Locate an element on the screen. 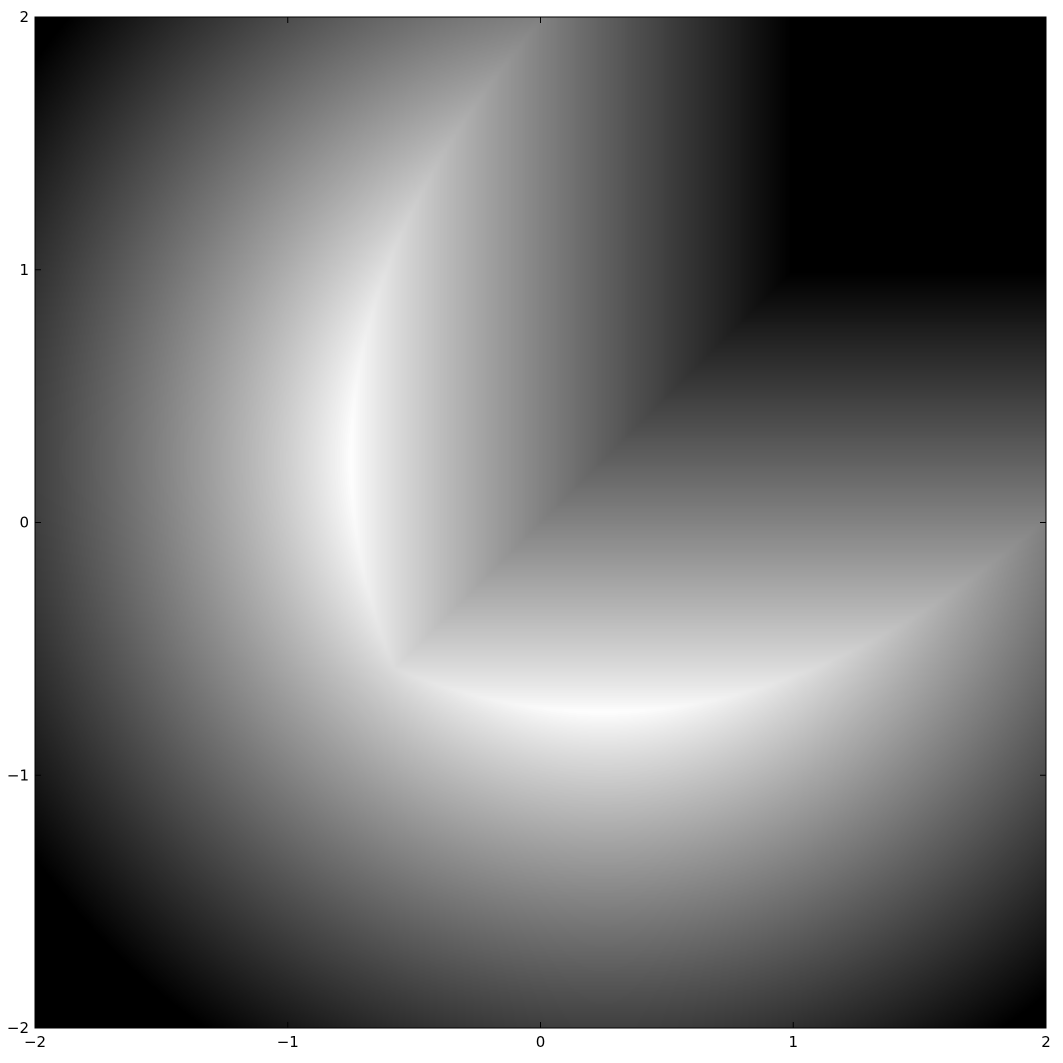 The height and width of the screenshot is (1063, 1063). x-tick-label: −2 is located at coordinates (35, 1042).